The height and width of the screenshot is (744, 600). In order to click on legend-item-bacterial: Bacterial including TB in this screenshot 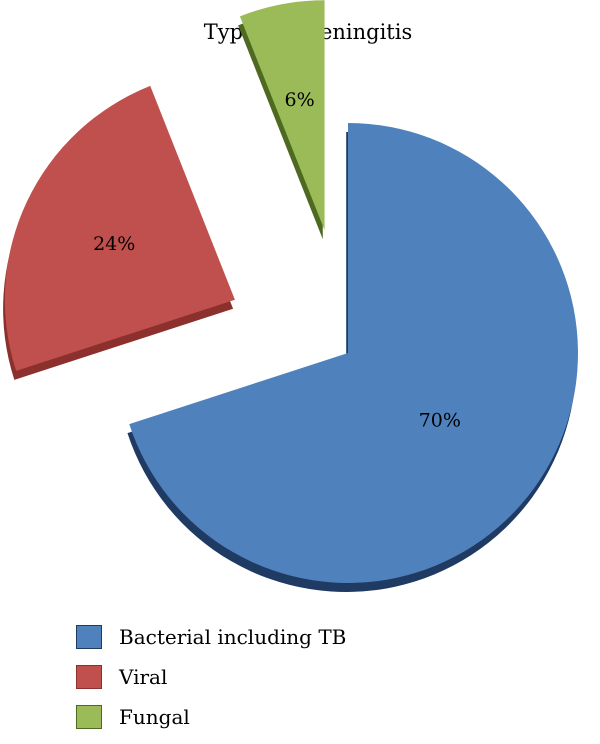, I will do `click(211, 637)`.